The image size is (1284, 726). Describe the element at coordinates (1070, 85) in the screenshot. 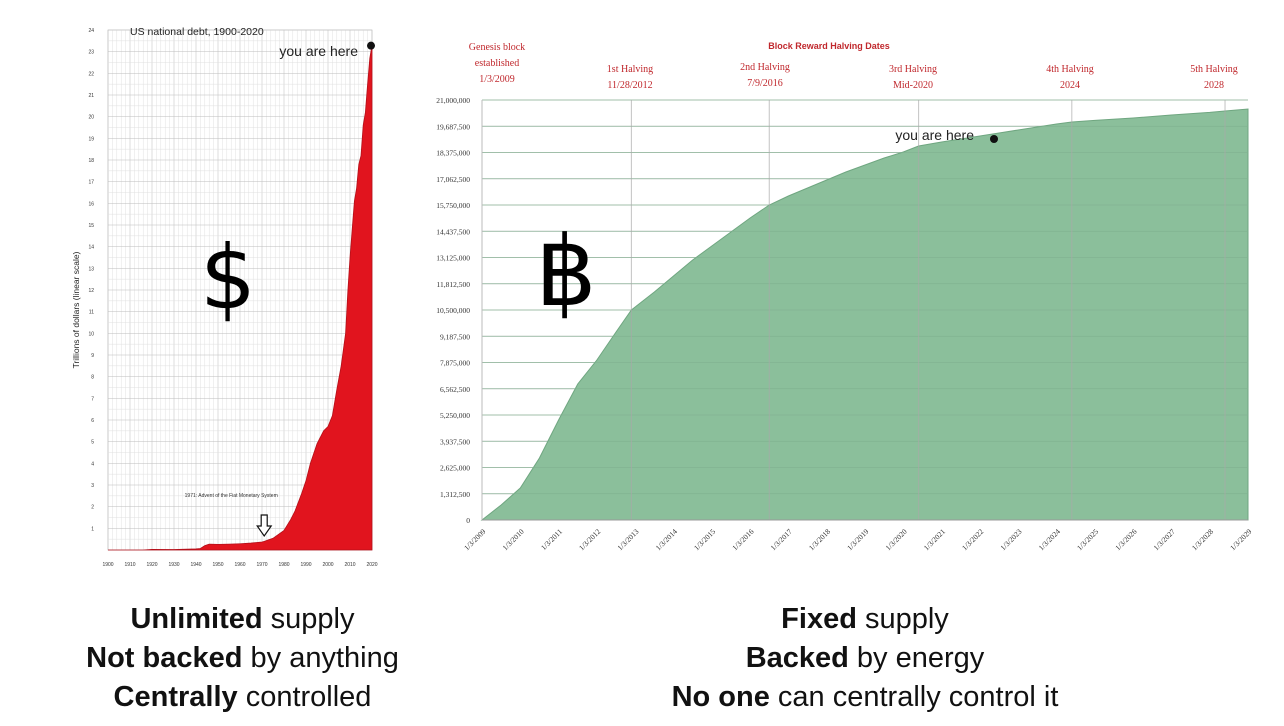

I see `halving-label: 2024` at that location.